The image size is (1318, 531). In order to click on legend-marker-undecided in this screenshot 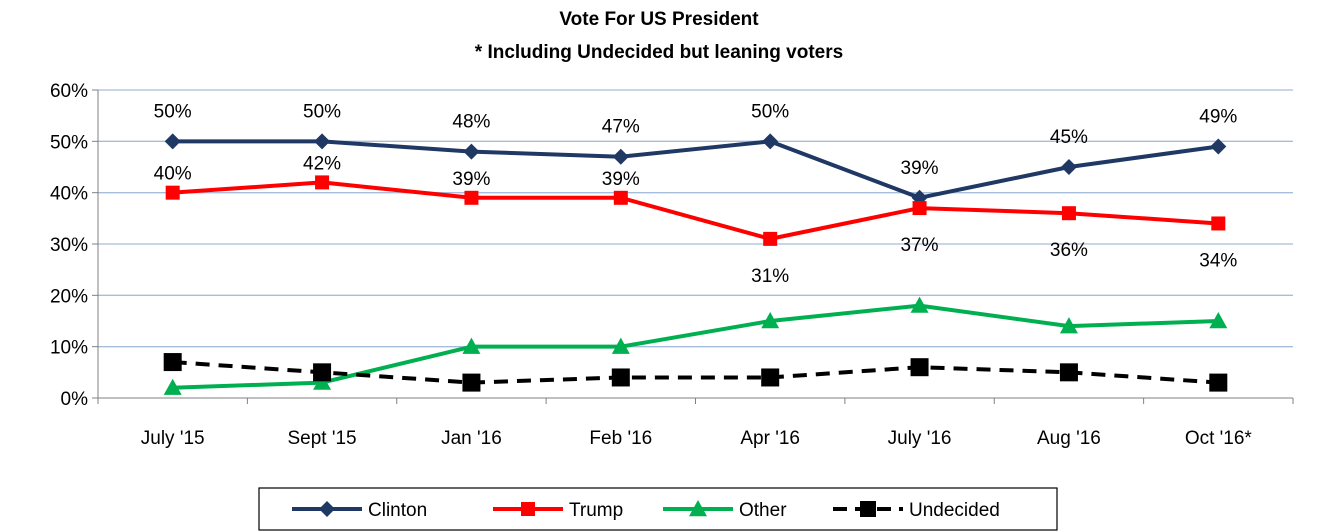, I will do `click(868, 509)`.